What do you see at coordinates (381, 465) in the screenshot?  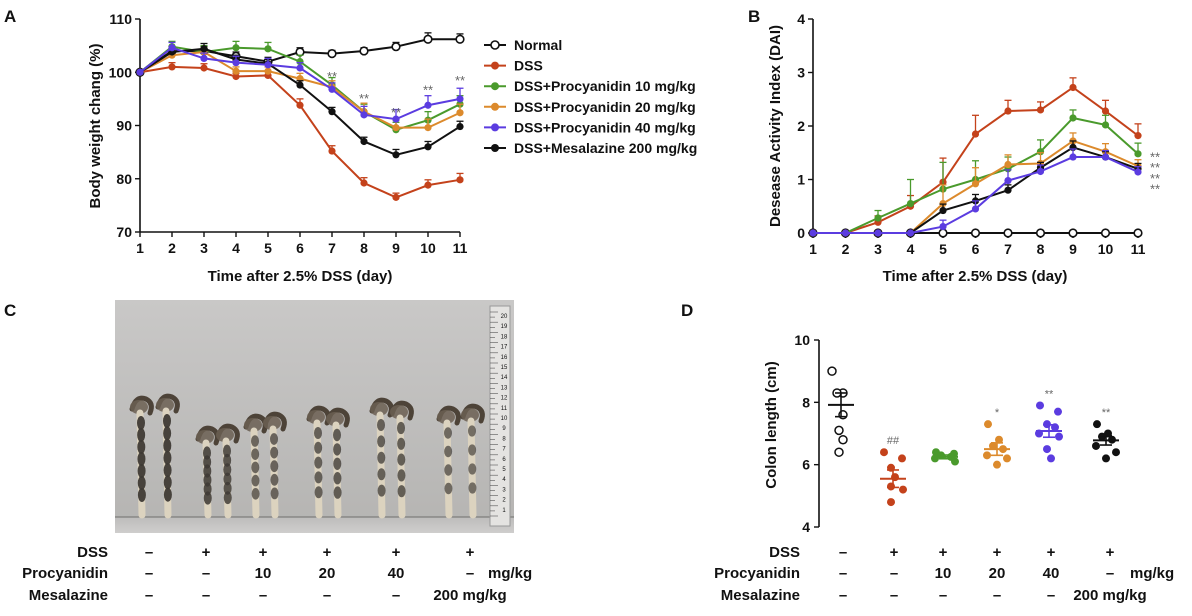 I see `colon-tube` at bounding box center [381, 465].